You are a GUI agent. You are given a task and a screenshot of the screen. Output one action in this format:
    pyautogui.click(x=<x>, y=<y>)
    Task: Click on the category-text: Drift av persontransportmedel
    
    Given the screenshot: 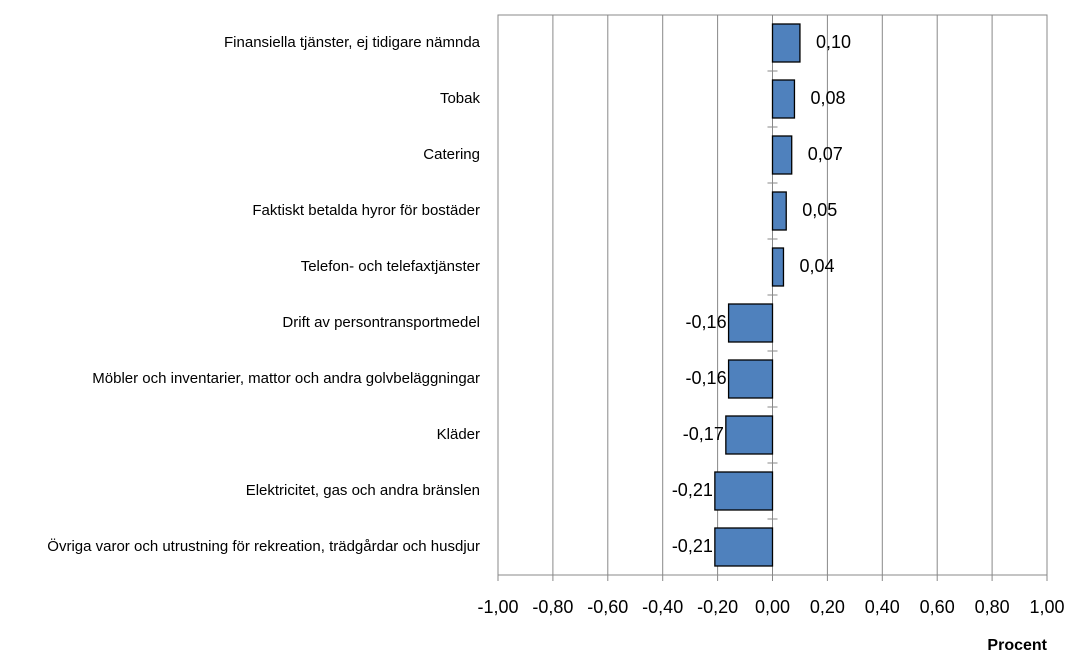 What is the action you would take?
    pyautogui.click(x=381, y=322)
    